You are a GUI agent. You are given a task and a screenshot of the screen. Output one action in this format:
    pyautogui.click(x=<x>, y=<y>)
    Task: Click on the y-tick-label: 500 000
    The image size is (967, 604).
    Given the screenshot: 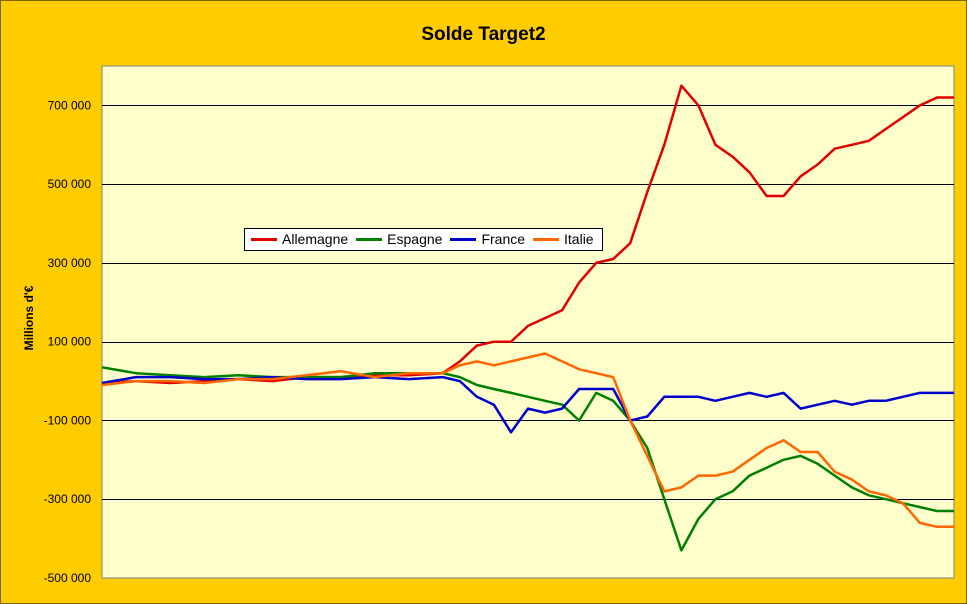 What is the action you would take?
    pyautogui.click(x=70, y=184)
    